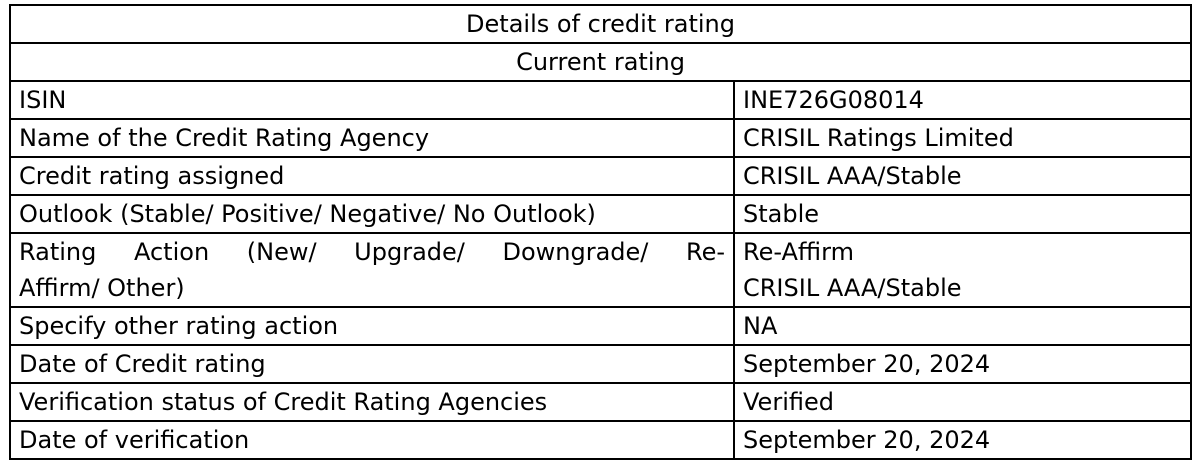  What do you see at coordinates (962, 364) in the screenshot?
I see `row-value-rating-date: September 20, 2024` at bounding box center [962, 364].